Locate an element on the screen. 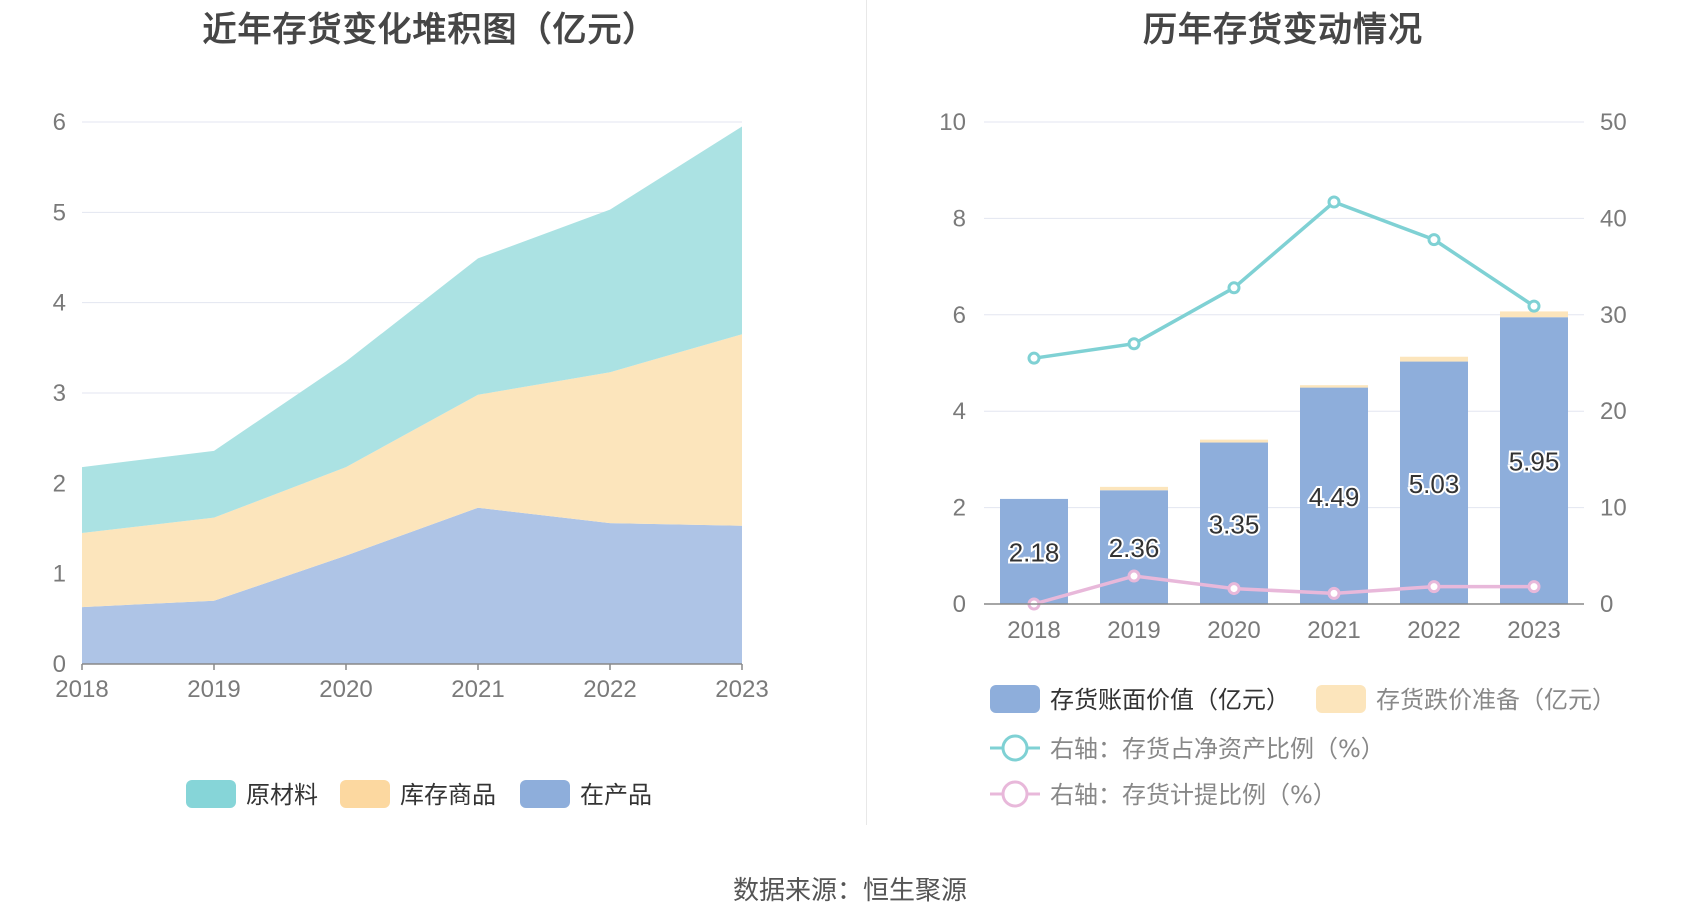  legend-label-右轴：存货占净资产比例（%）: 右轴：存货占净资产比例（%） is located at coordinates (1217, 749).